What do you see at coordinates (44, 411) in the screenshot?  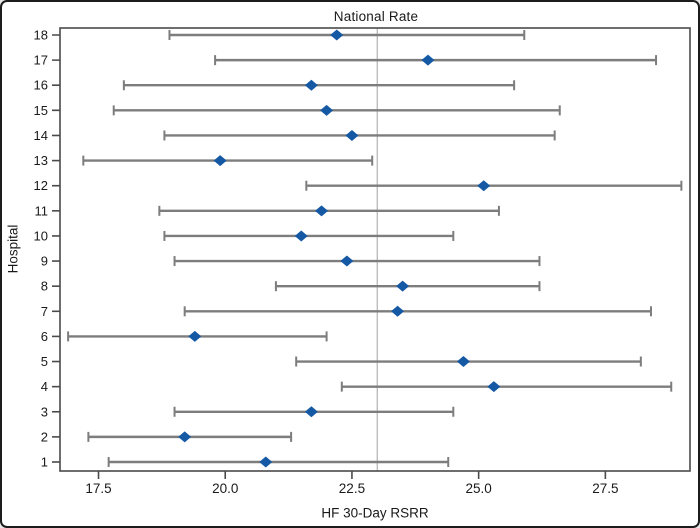 I see `y-axis-tick-label: 3` at bounding box center [44, 411].